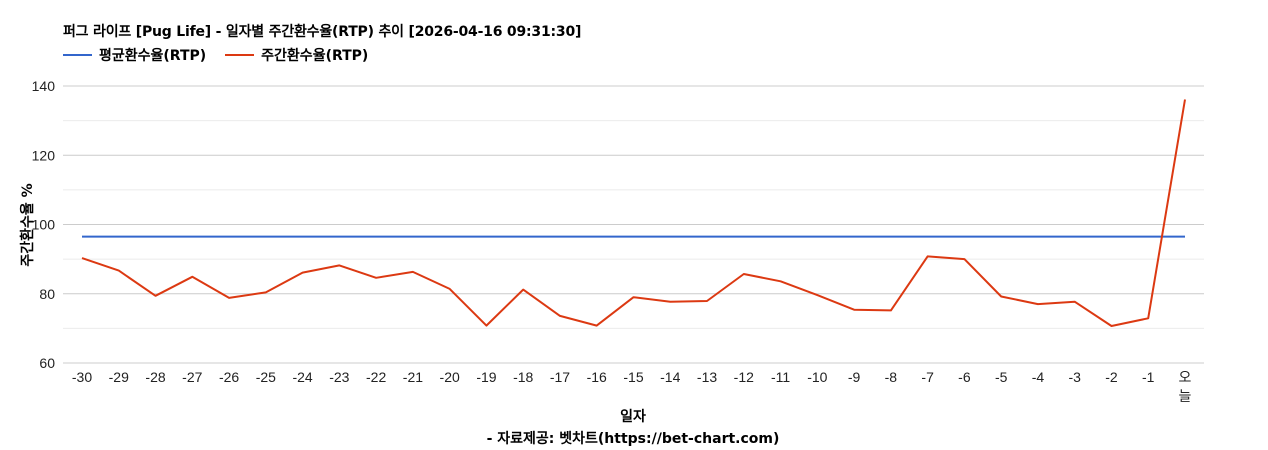  I want to click on x-tick-label: 늘, so click(1185, 396).